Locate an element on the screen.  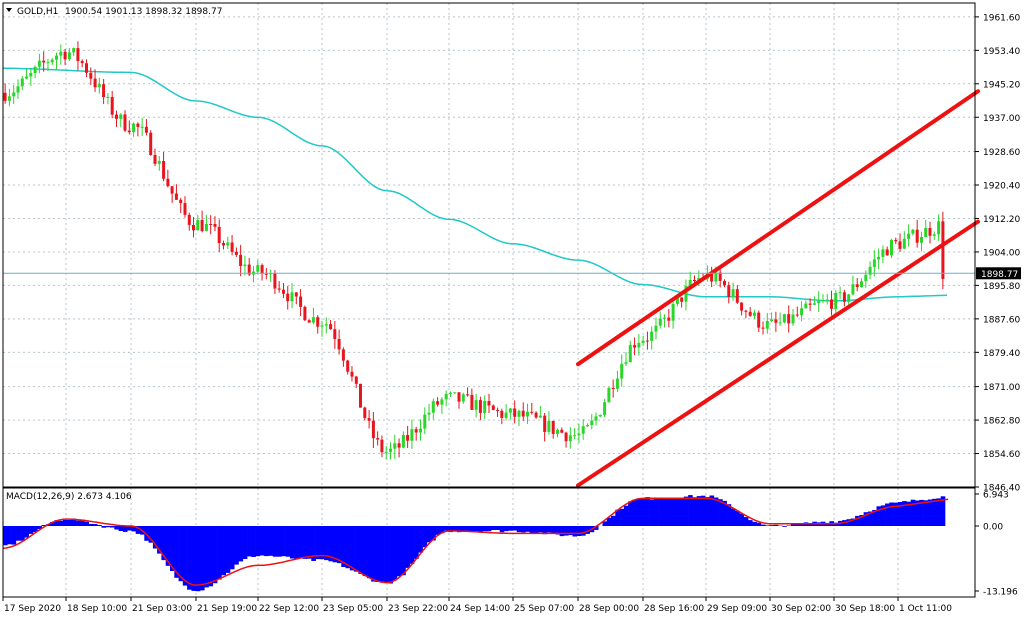
triangle-down-icon is located at coordinates (9, 10).